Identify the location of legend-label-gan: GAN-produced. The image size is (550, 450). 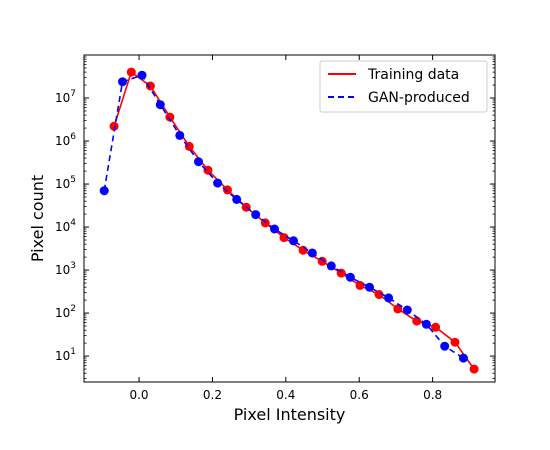
(419, 98).